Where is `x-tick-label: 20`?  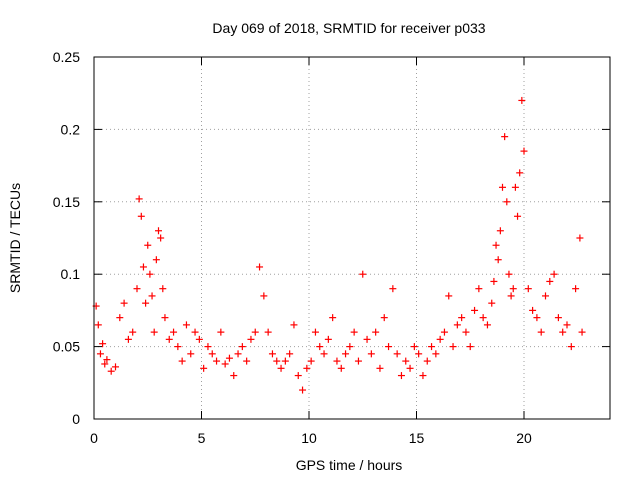
x-tick-label: 20 is located at coordinates (524, 438).